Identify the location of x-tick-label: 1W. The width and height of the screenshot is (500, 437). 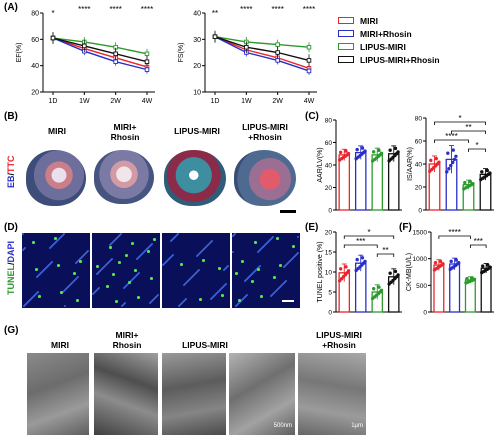
(246, 101).